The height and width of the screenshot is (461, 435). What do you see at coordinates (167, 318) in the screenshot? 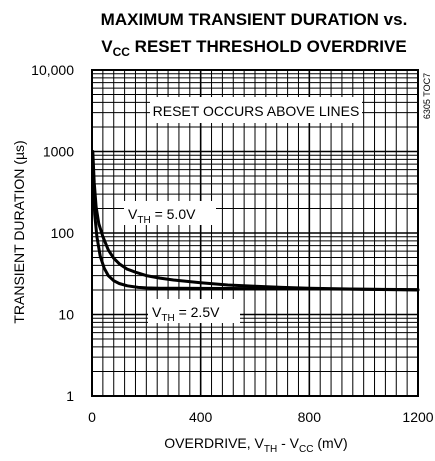
I see `series-label-2-sub: TH` at bounding box center [167, 318].